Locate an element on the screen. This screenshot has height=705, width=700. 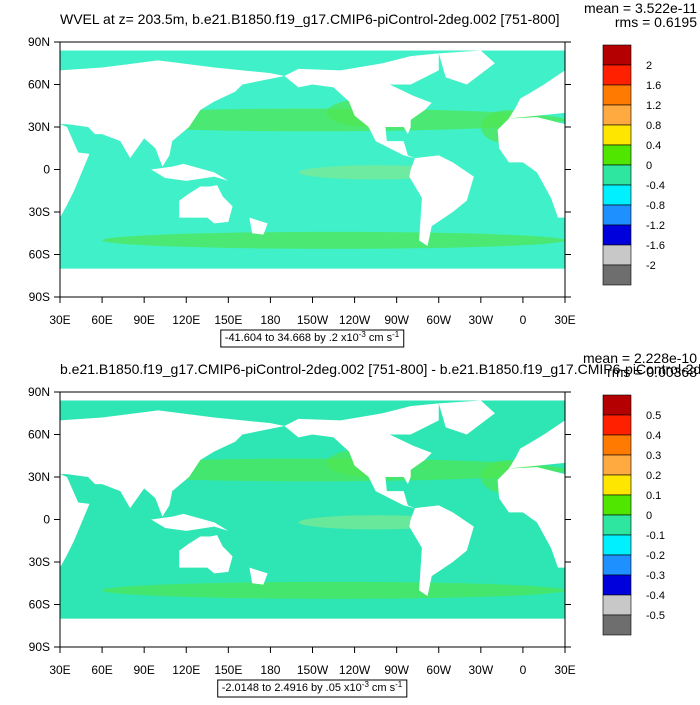
colorbar-label: -1.6 is located at coordinates (655, 246).